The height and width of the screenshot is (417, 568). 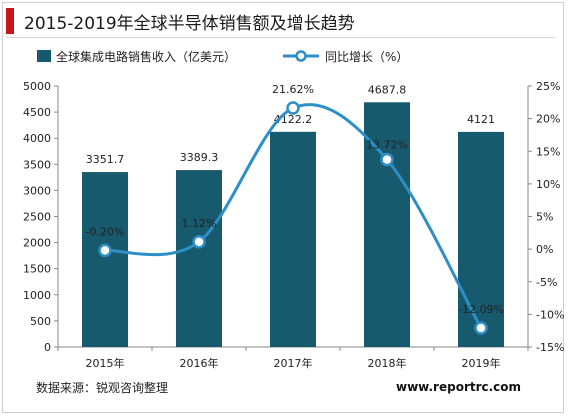 What do you see at coordinates (301, 56) in the screenshot?
I see `legend-marker-line` at bounding box center [301, 56].